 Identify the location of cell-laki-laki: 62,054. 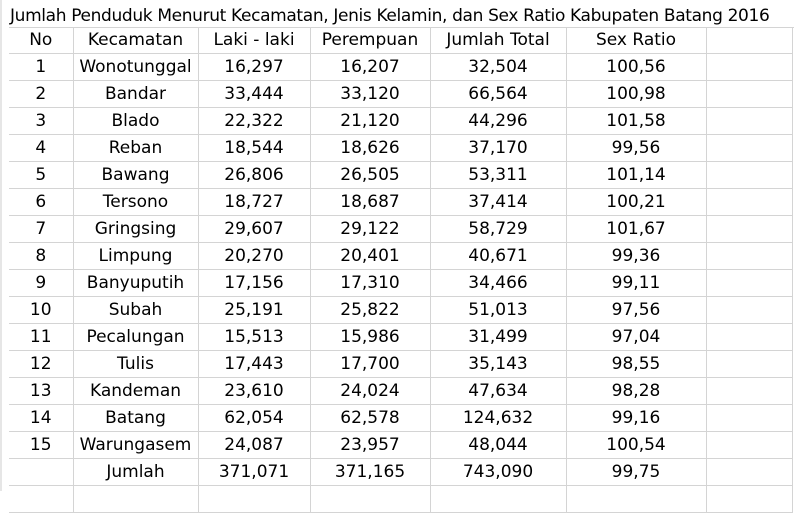
(254, 418).